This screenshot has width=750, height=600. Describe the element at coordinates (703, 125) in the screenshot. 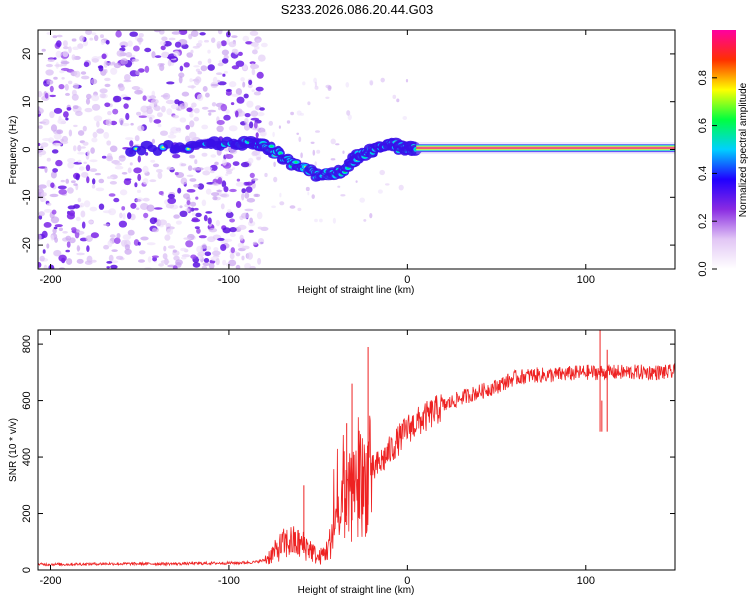

I see `colorbar-tick-label: 0.6` at that location.